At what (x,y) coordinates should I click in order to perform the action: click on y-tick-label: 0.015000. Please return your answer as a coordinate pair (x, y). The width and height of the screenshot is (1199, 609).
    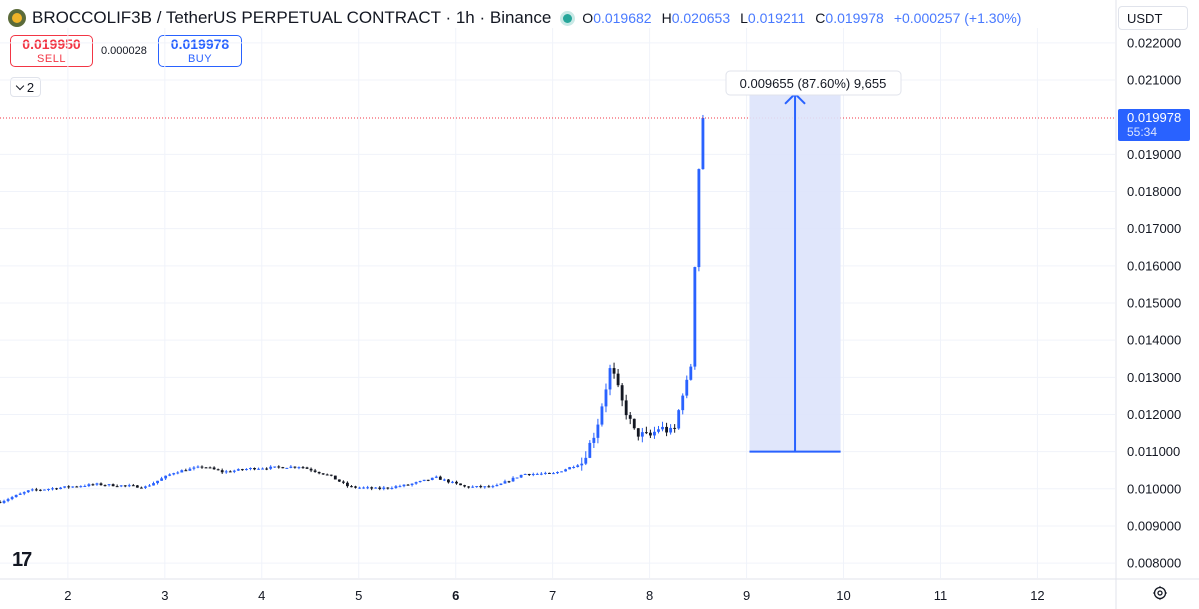
    Looking at the image, I should click on (1154, 303).